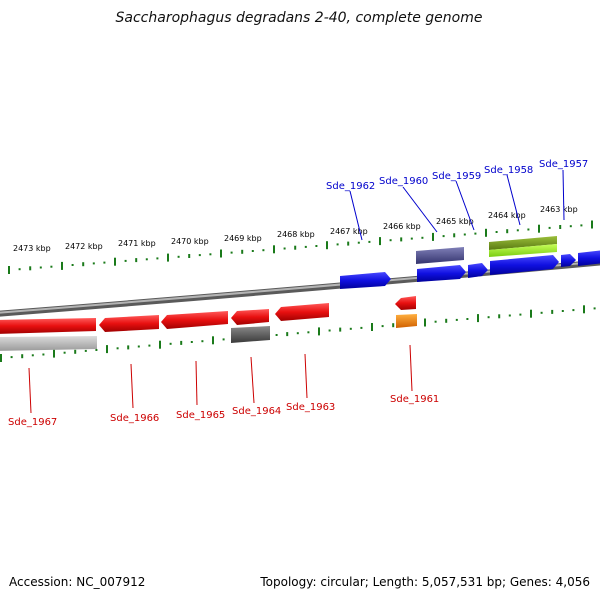 Image resolution: width=600 pixels, height=600 pixels. I want to click on reverse-strand-genes, so click(208, 323).